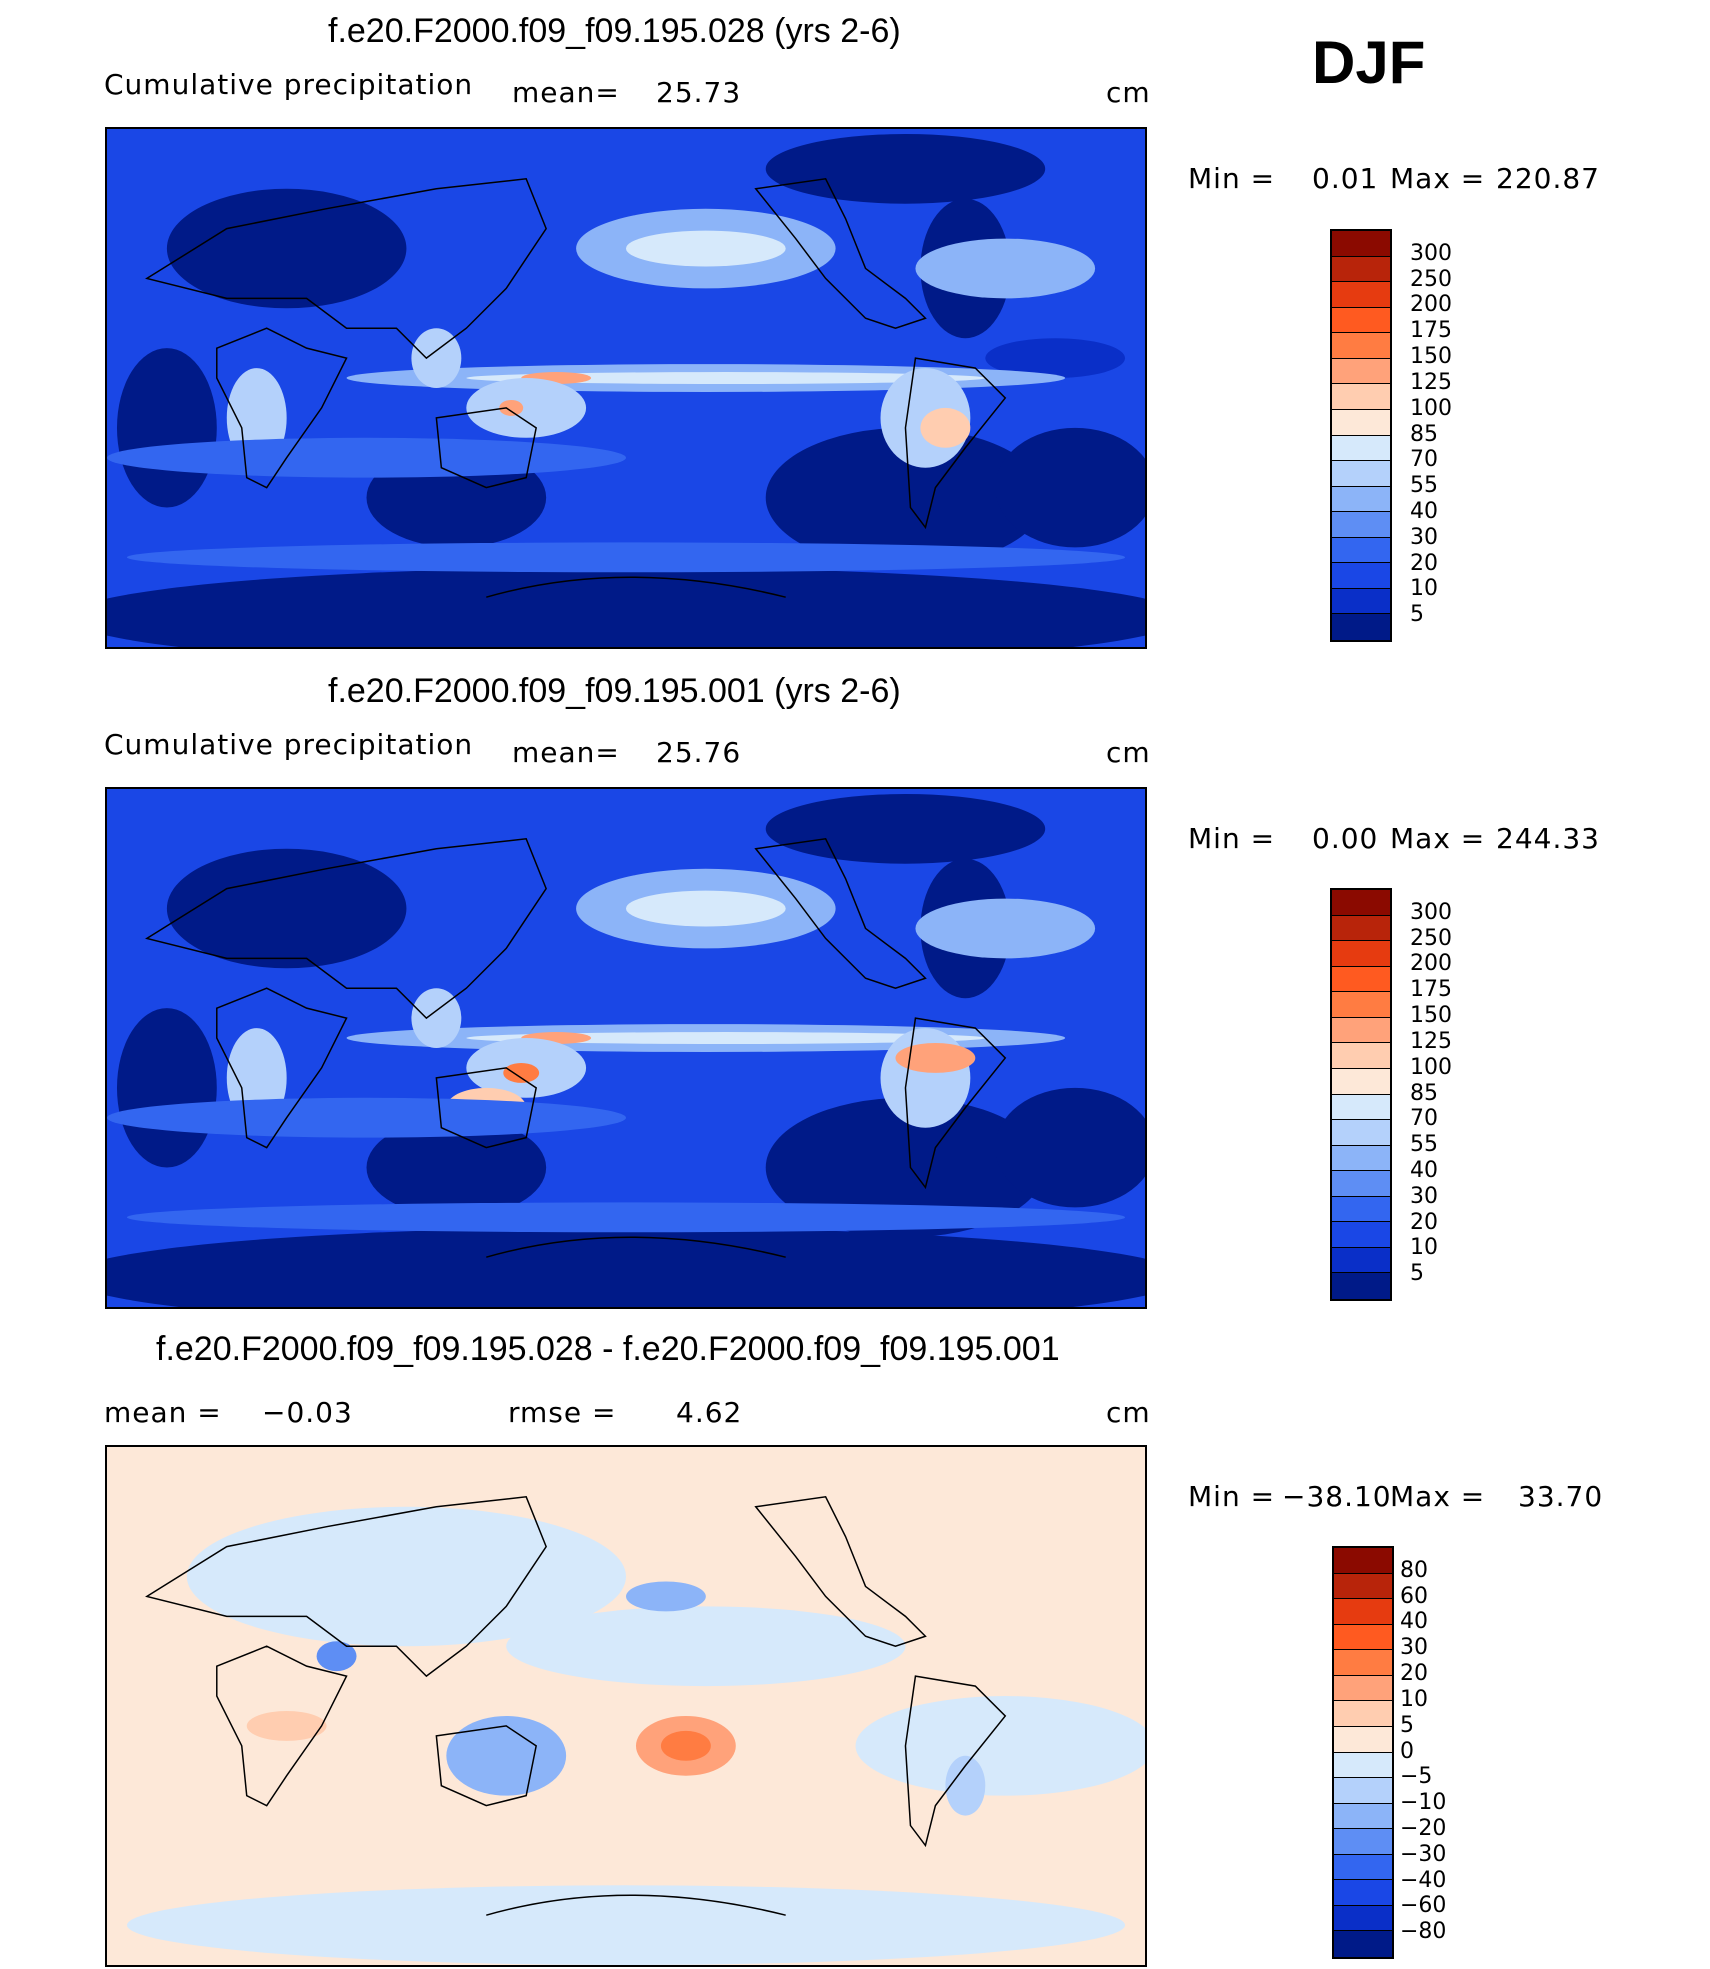 The width and height of the screenshot is (1710, 1969). I want to click on panel1-colorbar, so click(1361, 435).